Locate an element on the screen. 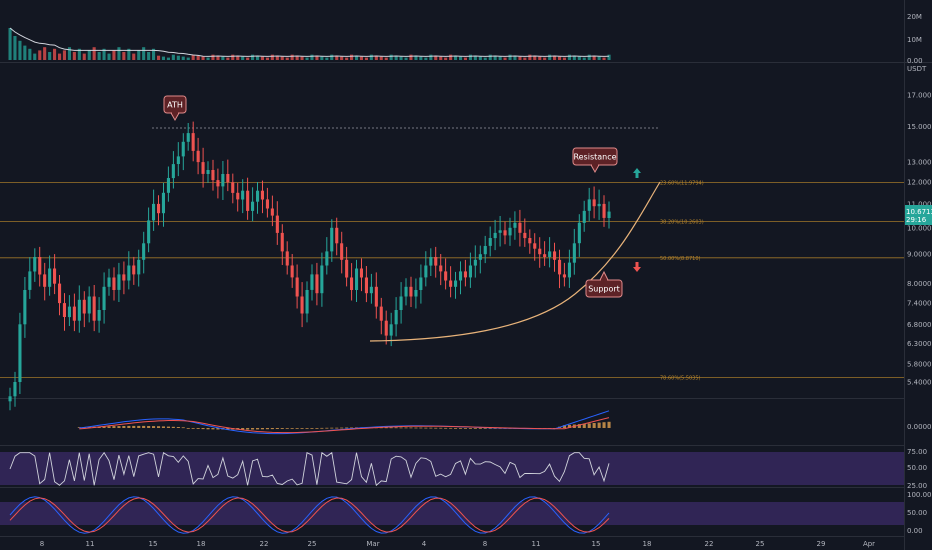 Image resolution: width=932 pixels, height=550 pixels. support-curve-line is located at coordinates (515, 261).